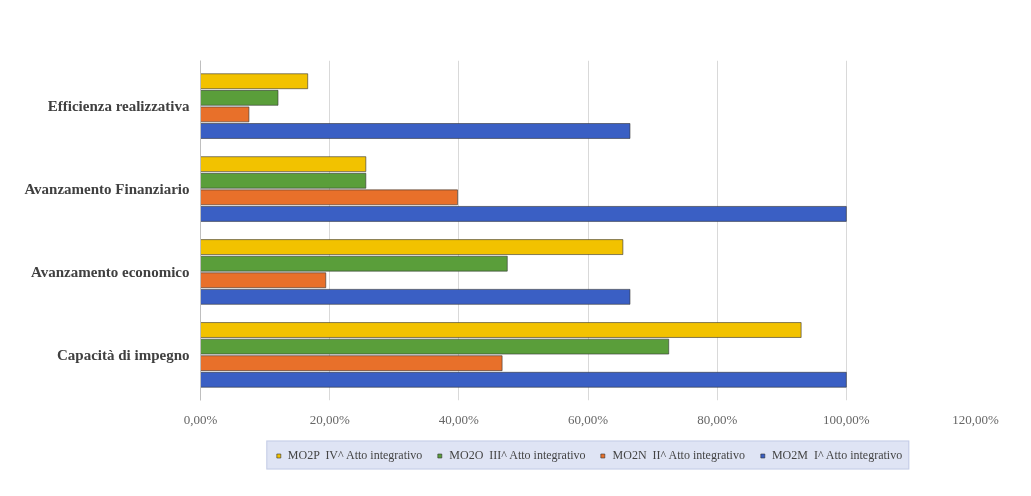  What do you see at coordinates (107, 189) in the screenshot?
I see `y-tick-label: Avanzamento Finanziario` at bounding box center [107, 189].